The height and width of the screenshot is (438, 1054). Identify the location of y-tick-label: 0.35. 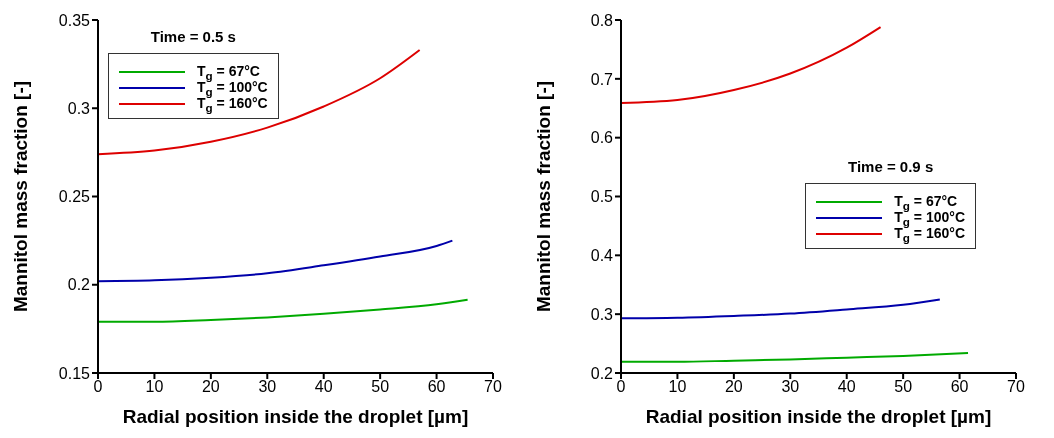
(74, 20).